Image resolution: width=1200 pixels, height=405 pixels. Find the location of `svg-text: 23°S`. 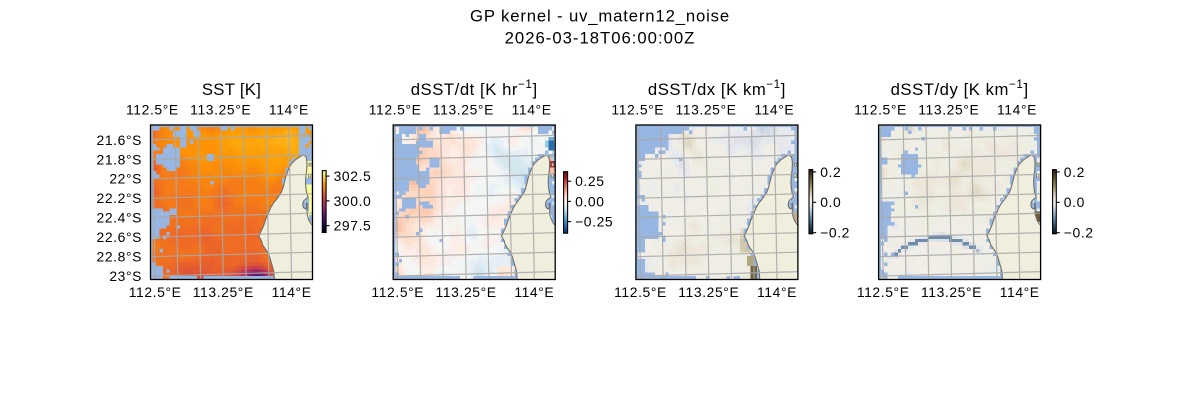

svg-text: 23°S is located at coordinates (125, 276).